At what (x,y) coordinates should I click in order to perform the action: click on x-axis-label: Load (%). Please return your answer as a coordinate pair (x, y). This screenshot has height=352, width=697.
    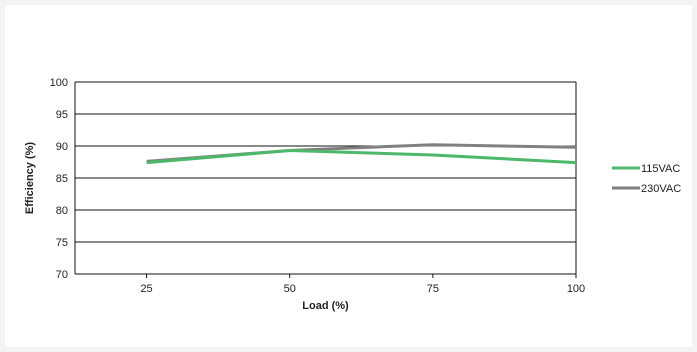
    Looking at the image, I should click on (325, 306).